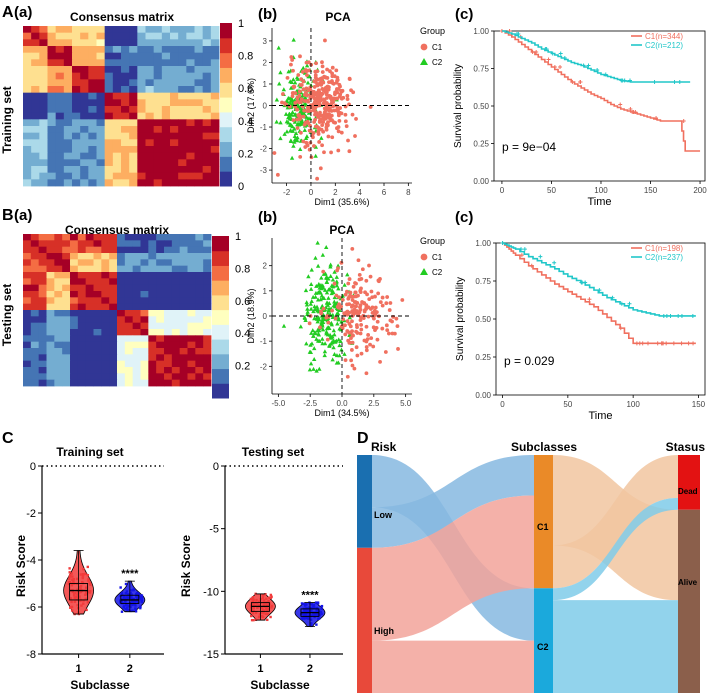 The image size is (708, 694). I want to click on colorbar-training: 10.80.60.40.20, so click(236, 105).